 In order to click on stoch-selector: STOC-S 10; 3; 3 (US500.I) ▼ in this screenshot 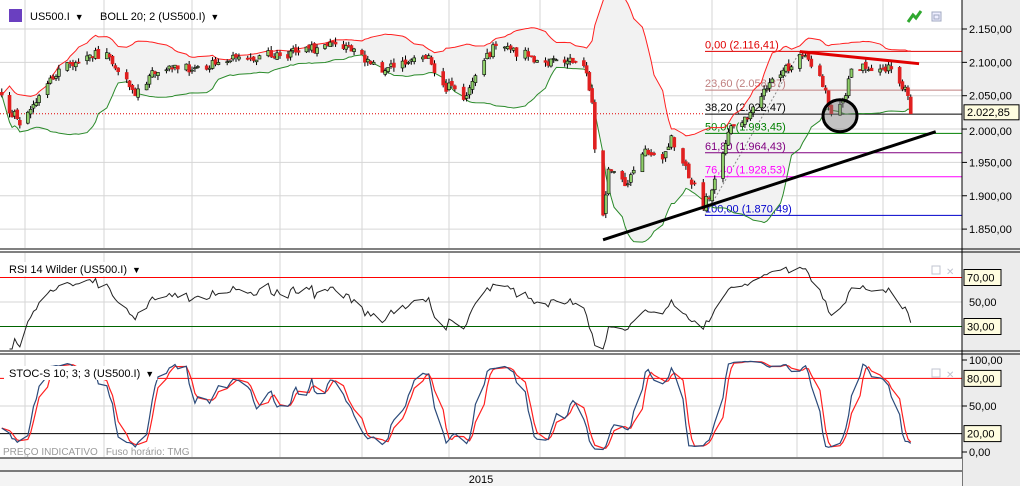, I will do `click(81, 373)`.